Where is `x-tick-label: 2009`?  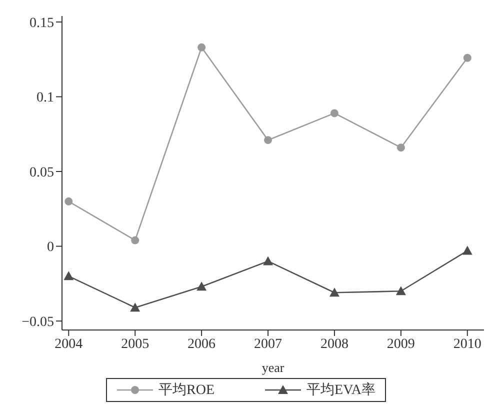 x-tick-label: 2009 is located at coordinates (400, 344).